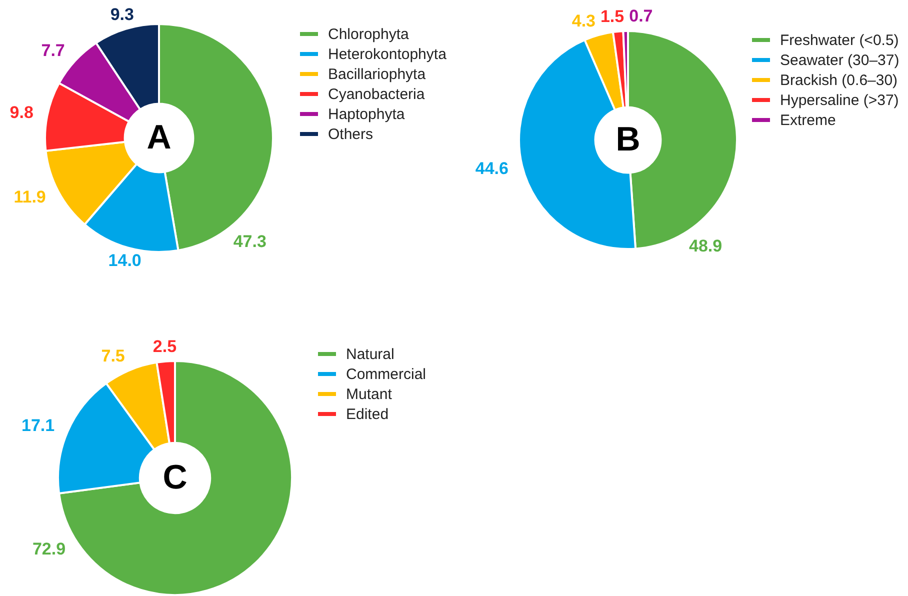 The image size is (908, 596). I want to click on data-label: 1.5, so click(612, 16).